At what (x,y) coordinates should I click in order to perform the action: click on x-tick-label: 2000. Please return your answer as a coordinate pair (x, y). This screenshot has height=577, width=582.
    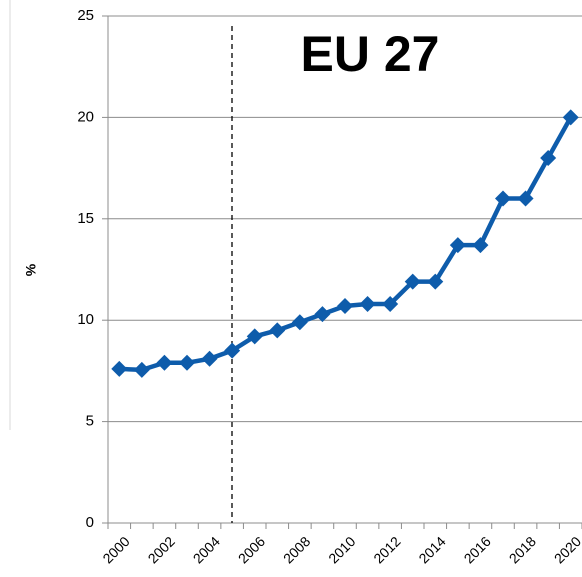
    Looking at the image, I should click on (115, 549).